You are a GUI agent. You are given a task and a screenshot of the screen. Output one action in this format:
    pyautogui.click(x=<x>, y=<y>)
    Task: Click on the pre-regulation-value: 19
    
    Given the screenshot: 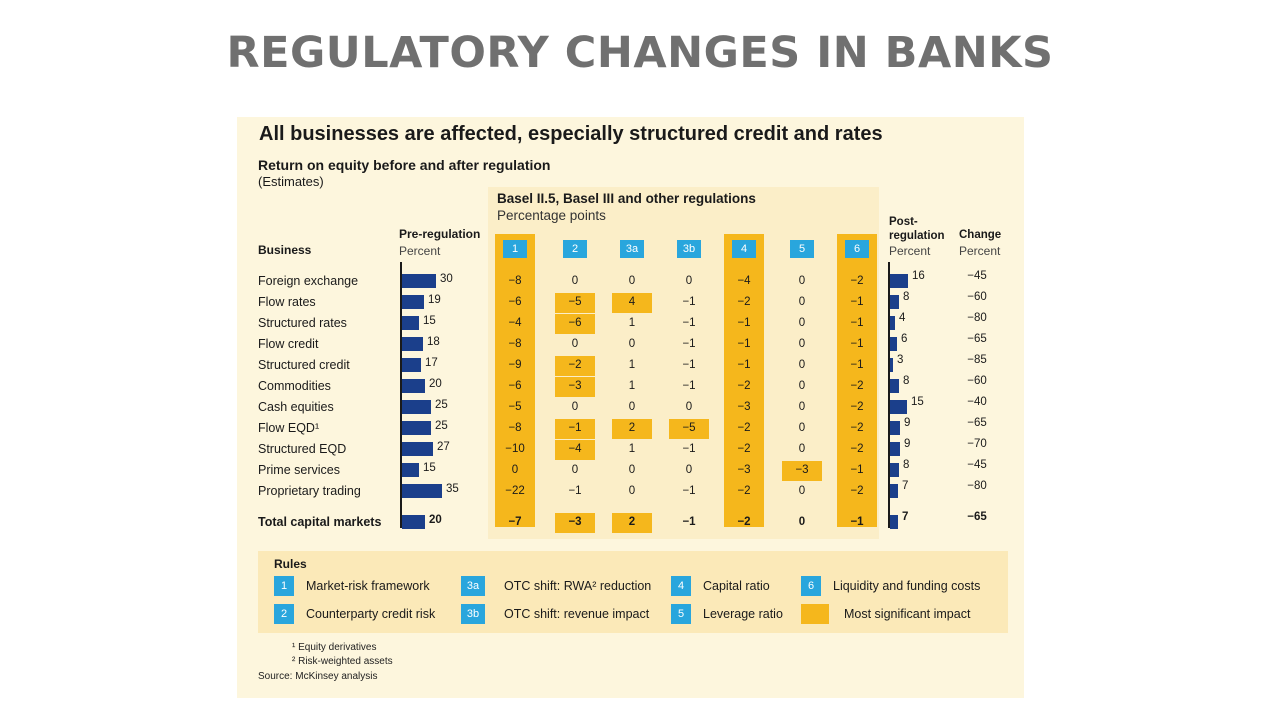 What is the action you would take?
    pyautogui.click(x=434, y=300)
    